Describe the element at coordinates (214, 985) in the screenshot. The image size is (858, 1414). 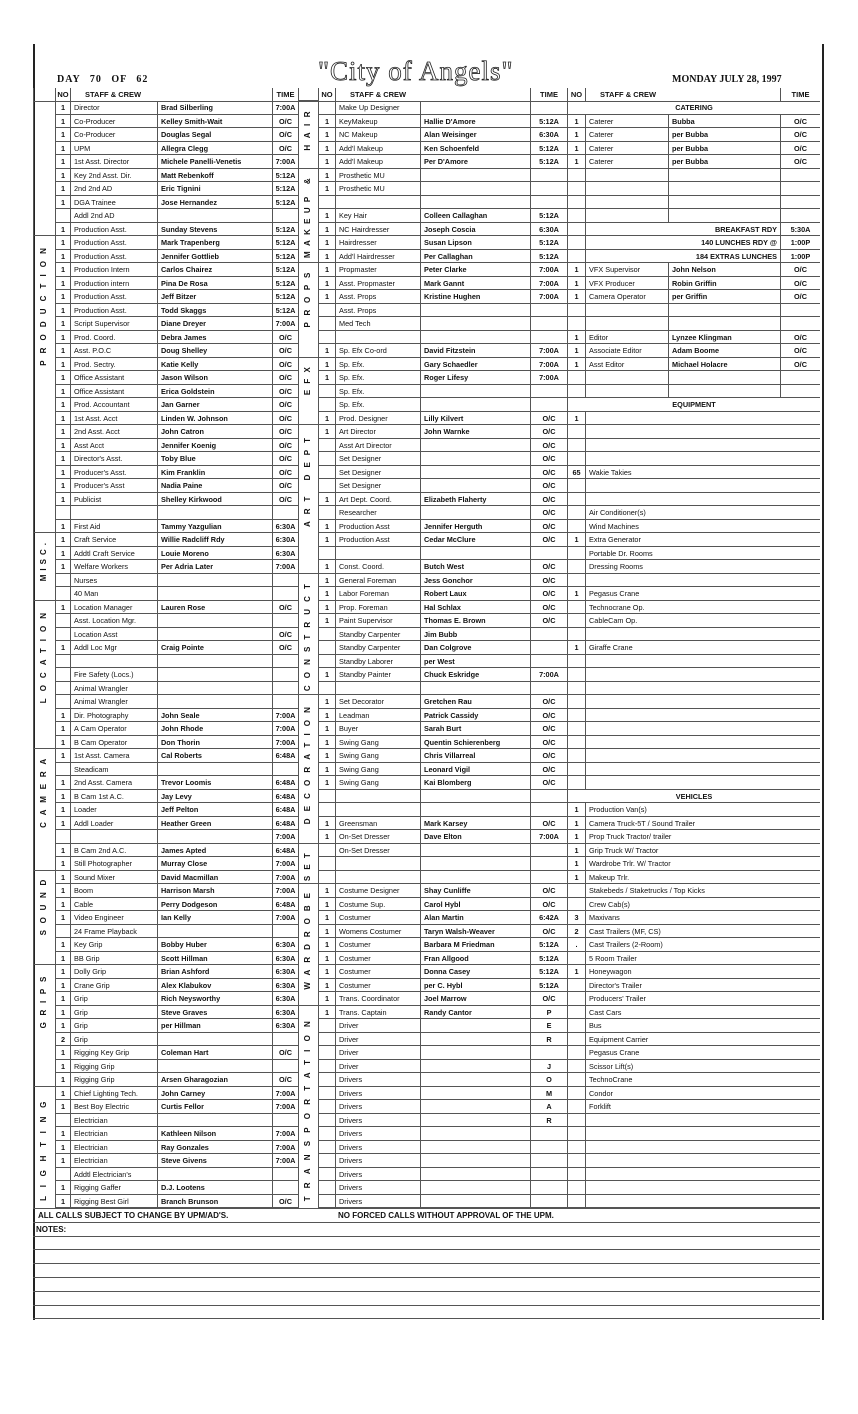
I see `crew-name: Alex Klabukov` at that location.